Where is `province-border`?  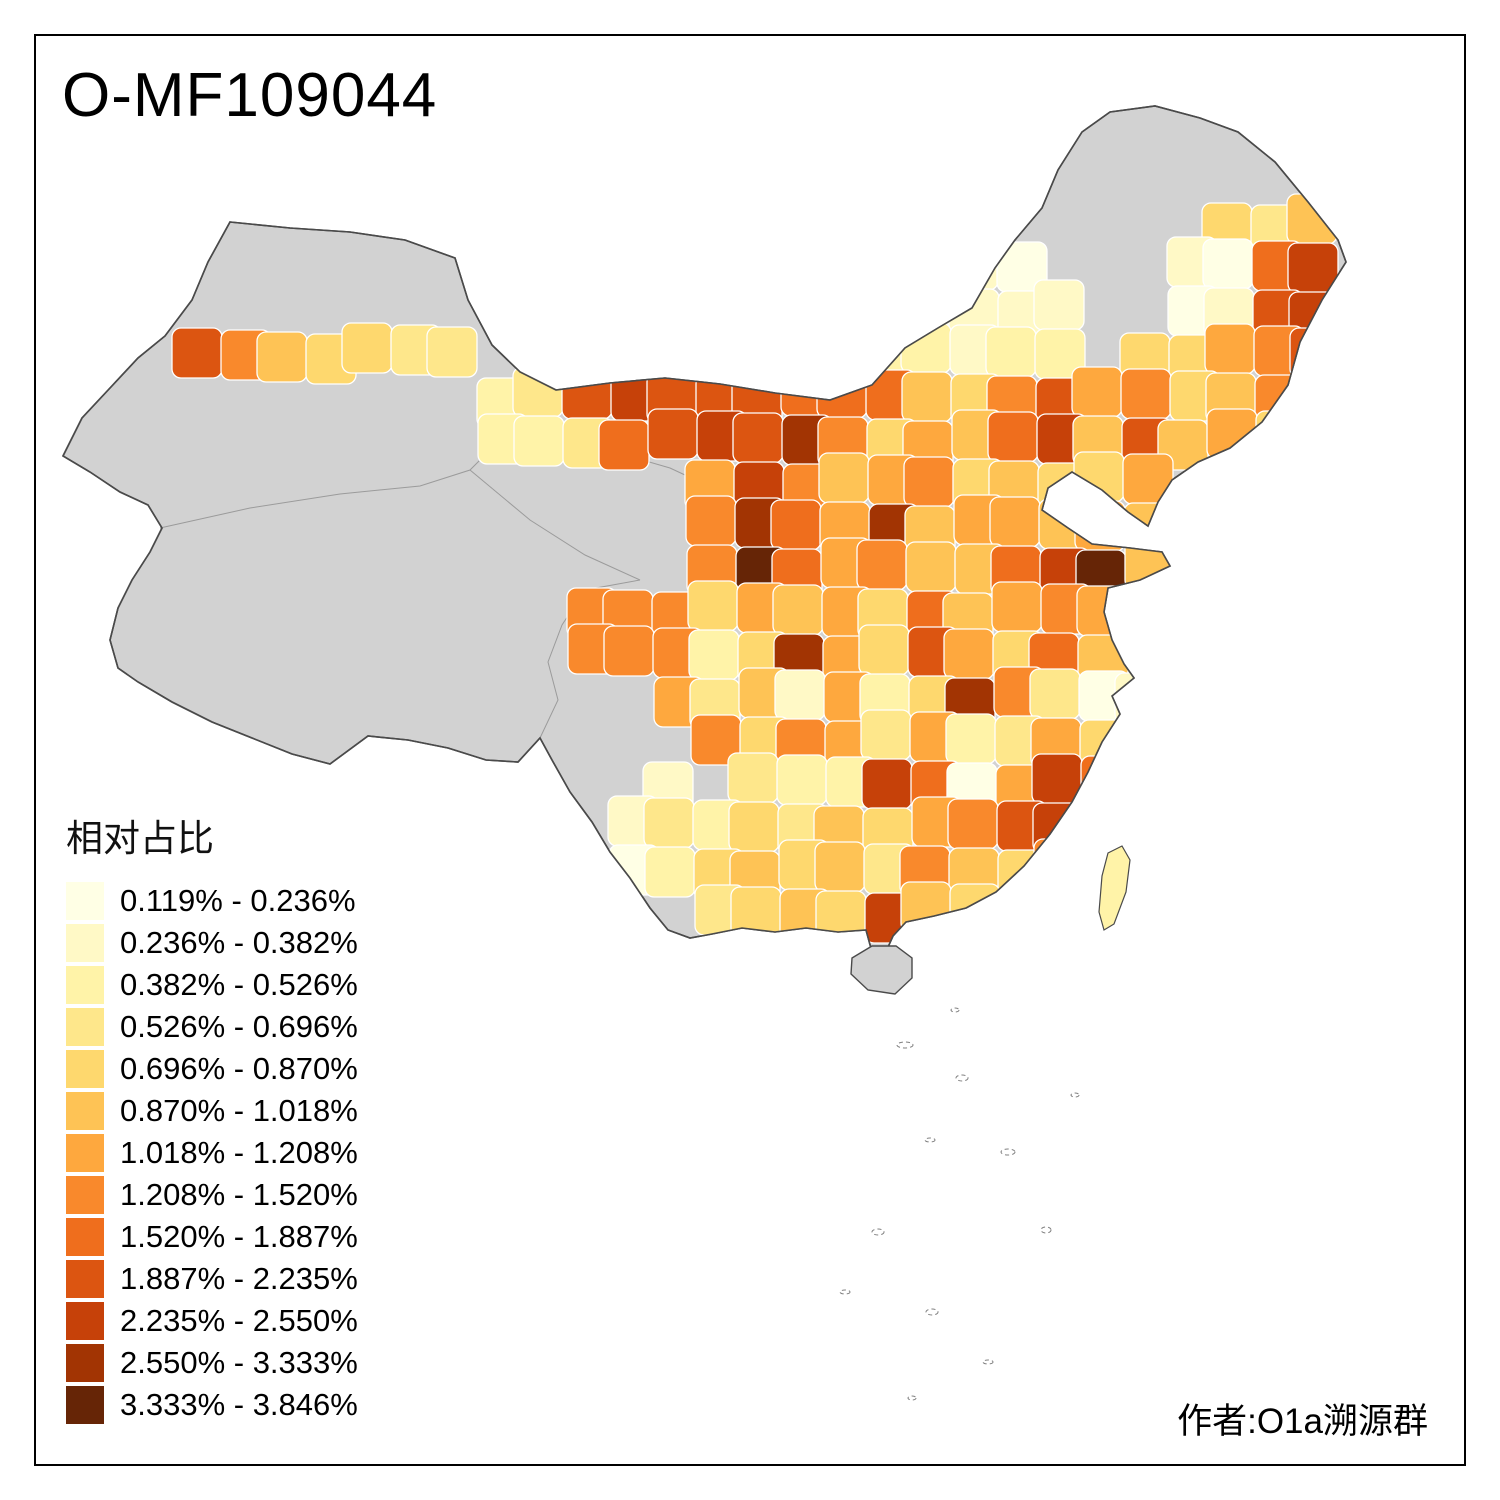
province-border is located at coordinates (555, 525).